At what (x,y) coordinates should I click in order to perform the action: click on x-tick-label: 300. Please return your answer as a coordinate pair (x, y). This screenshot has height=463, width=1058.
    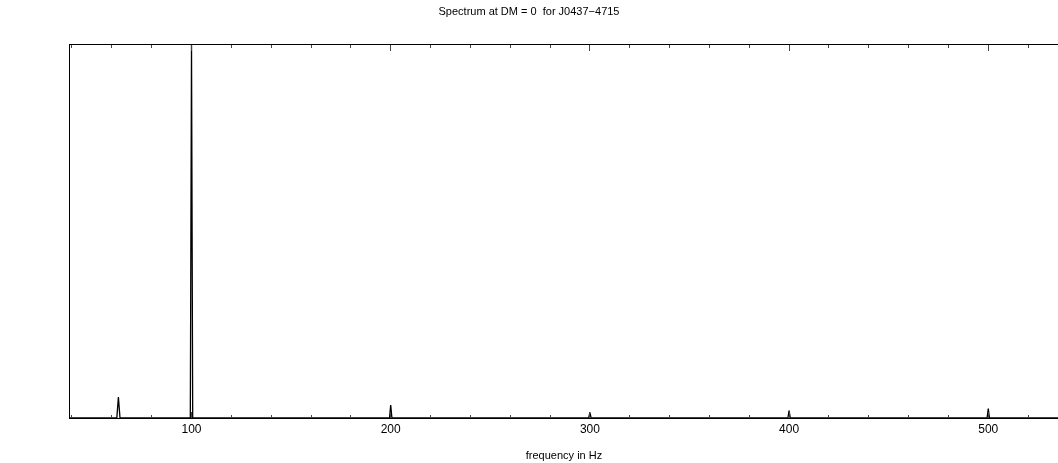
    Looking at the image, I should click on (590, 429).